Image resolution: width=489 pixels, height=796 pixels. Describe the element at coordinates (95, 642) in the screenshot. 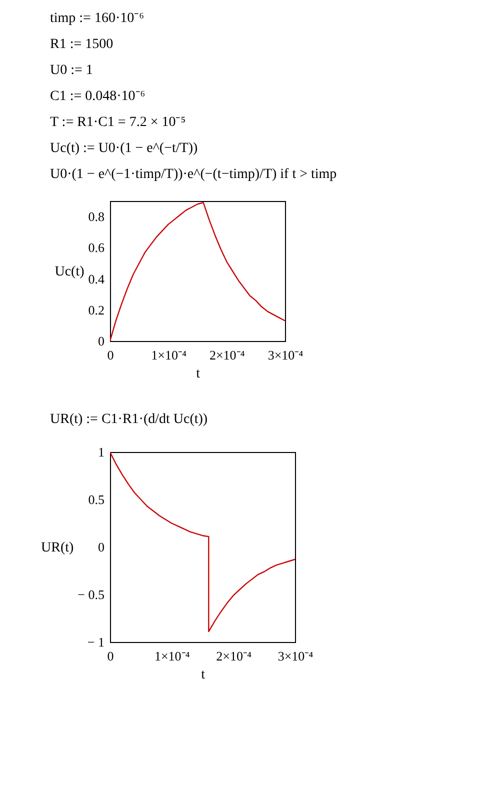

I see `y-tick-label: − 1` at that location.